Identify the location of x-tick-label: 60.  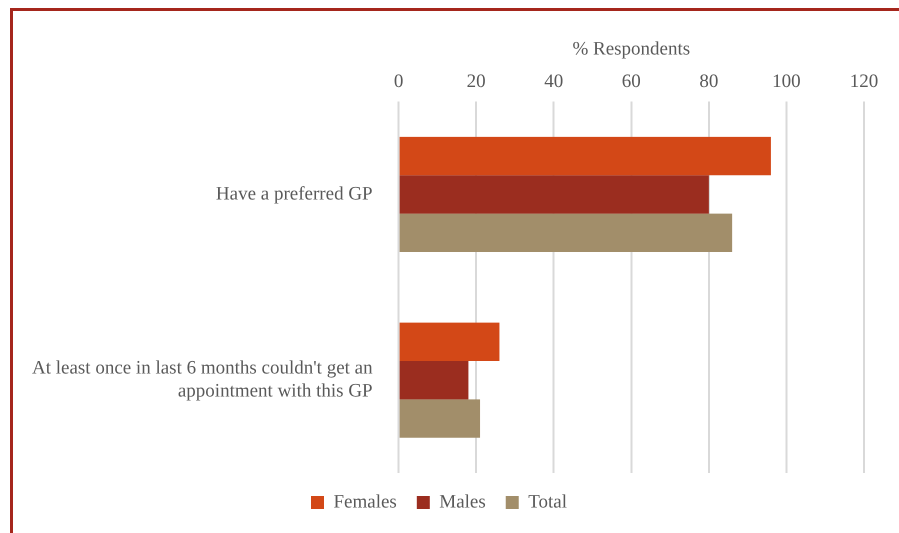
(631, 81).